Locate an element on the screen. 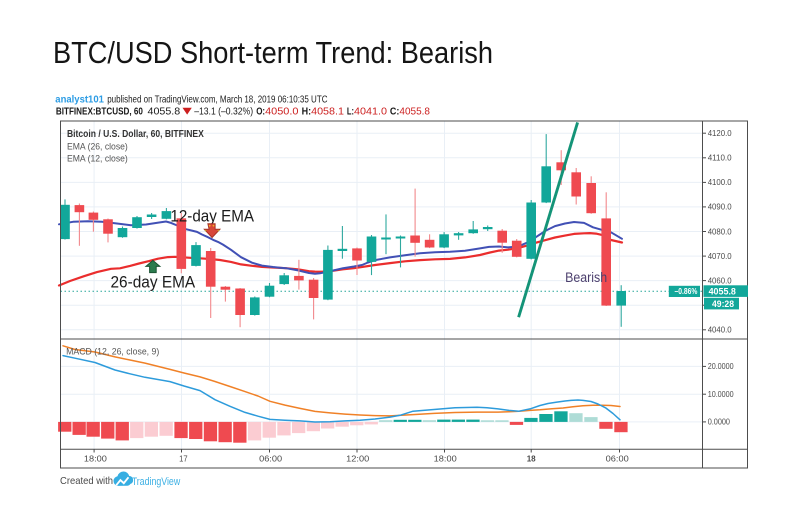 This screenshot has height=521, width=796. svg-text: EMA (12, close) is located at coordinates (97, 158).